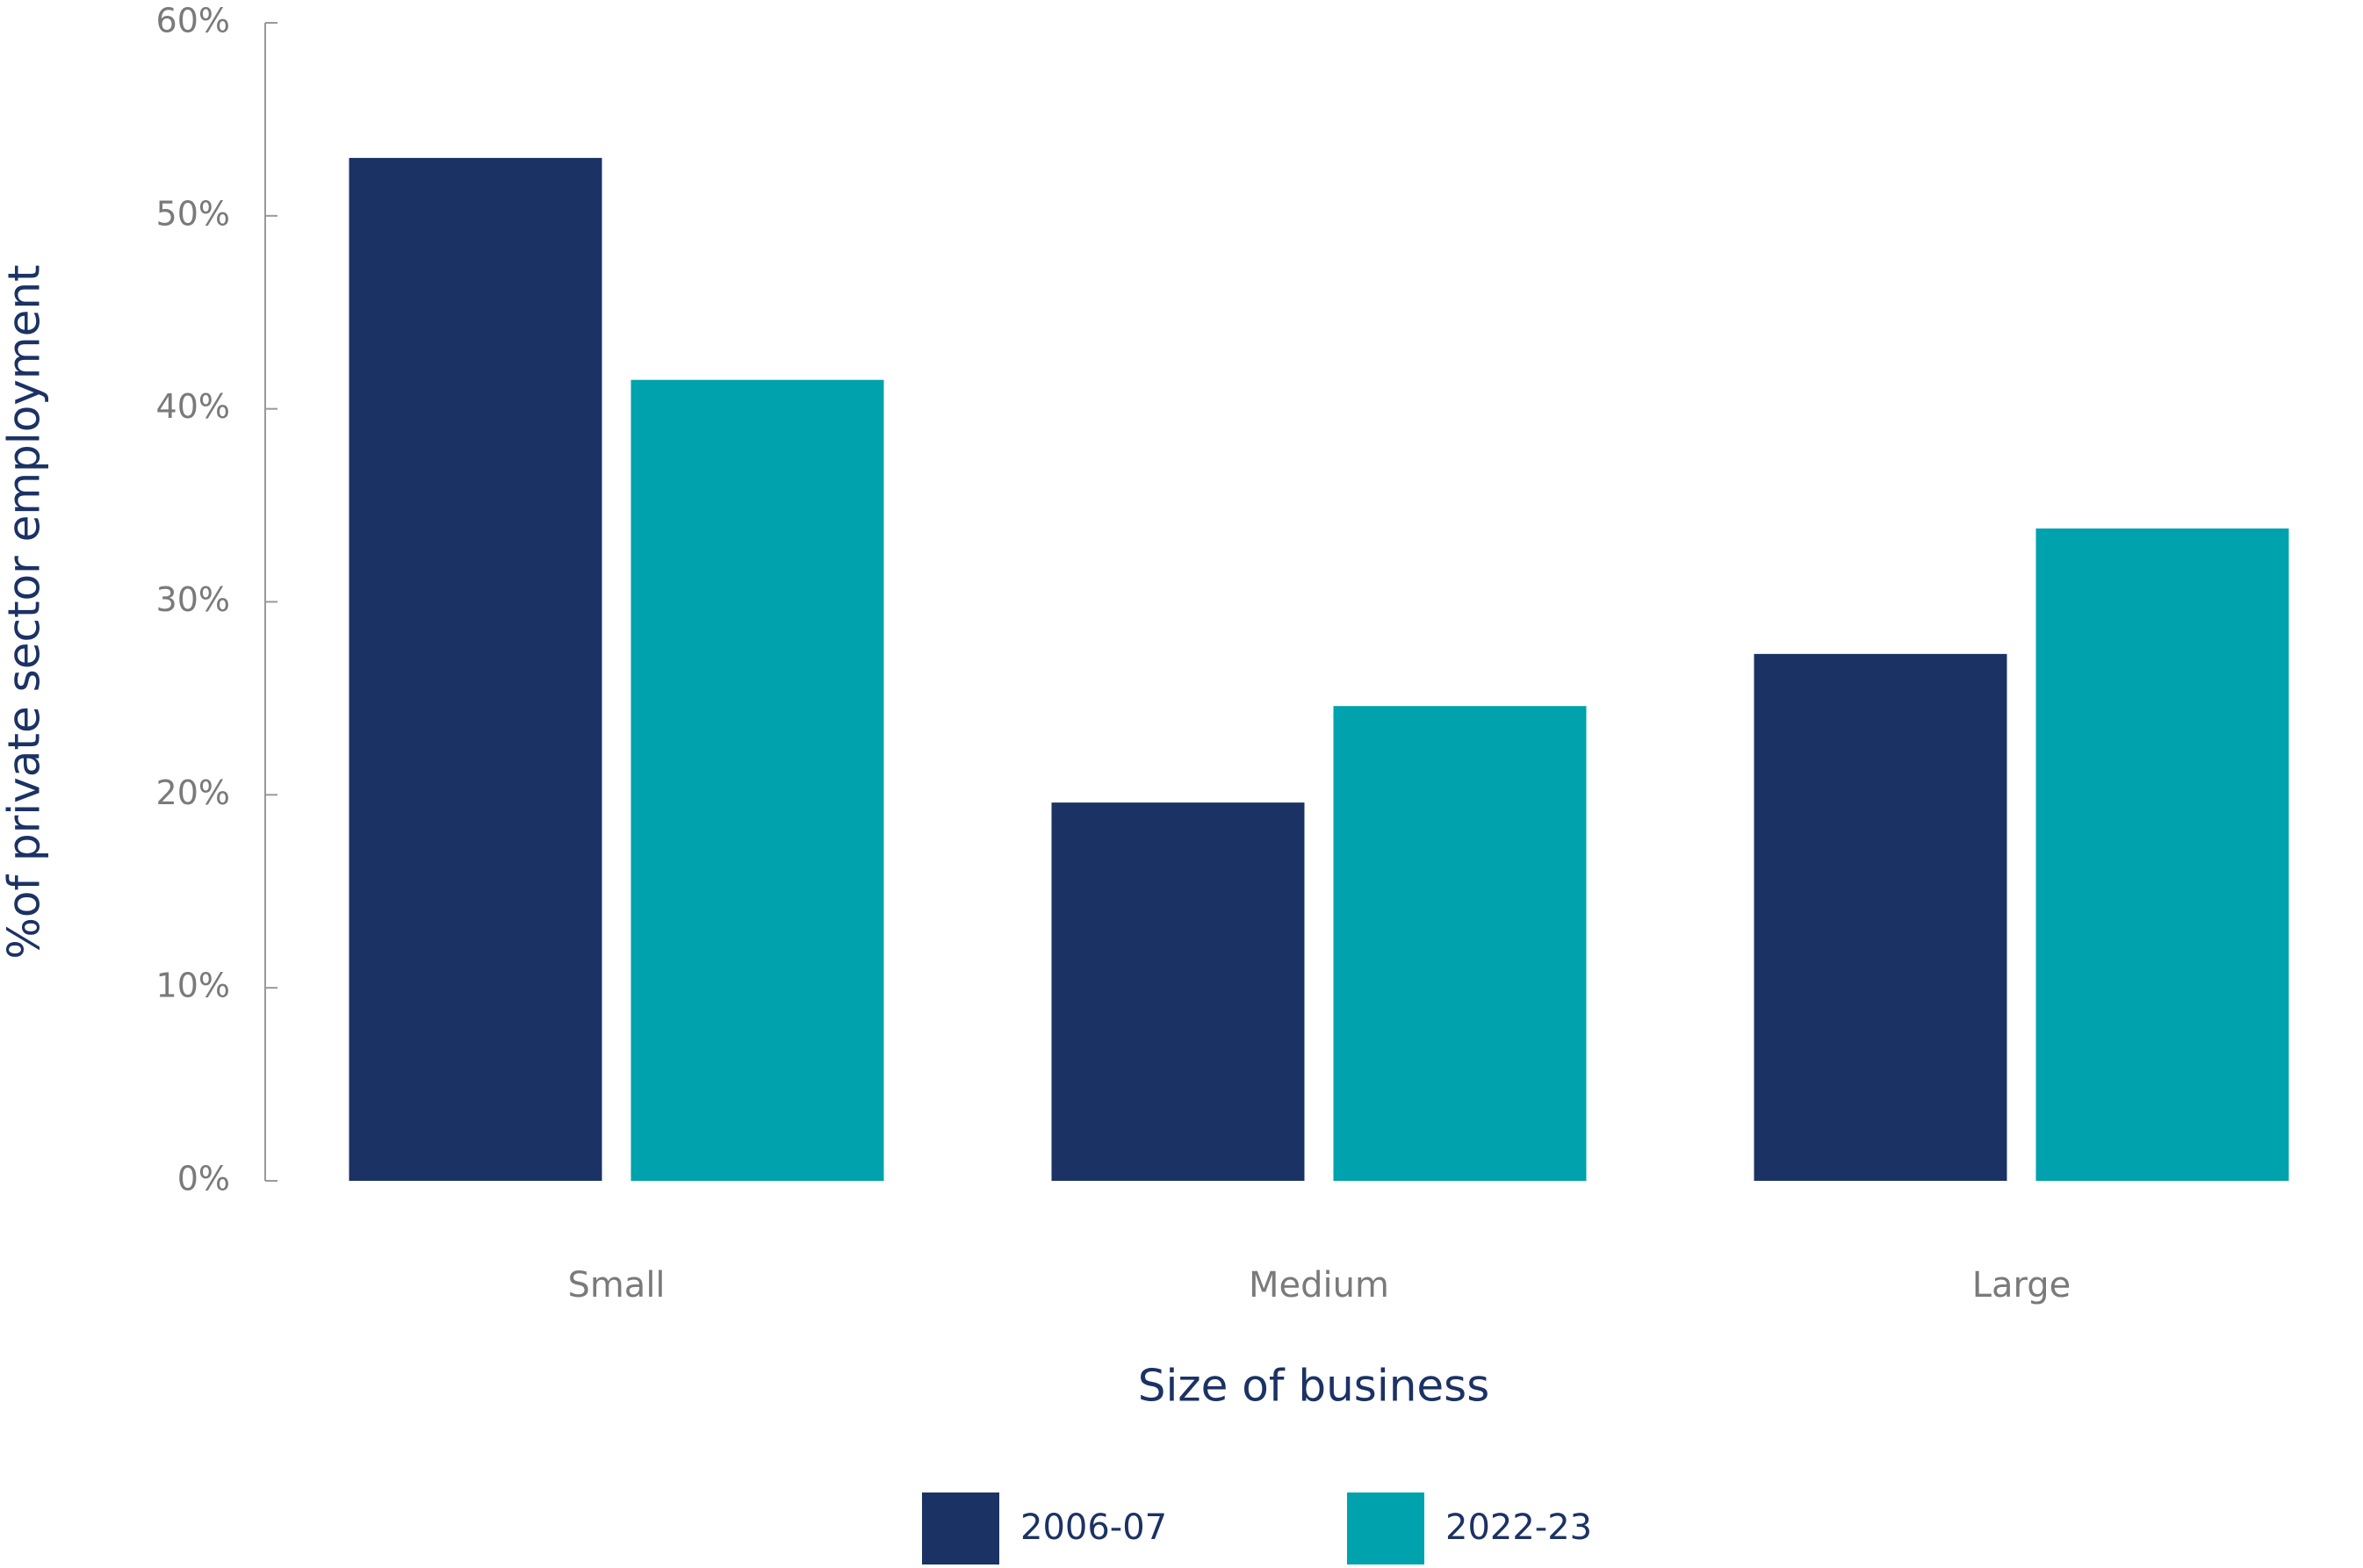  What do you see at coordinates (616, 1285) in the screenshot?
I see `x-tick-label: Small` at bounding box center [616, 1285].